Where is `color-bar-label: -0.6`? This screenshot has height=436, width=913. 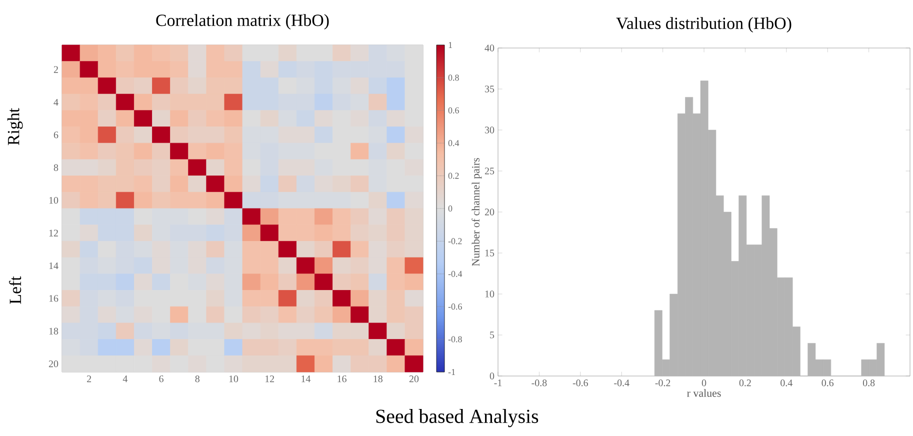 color-bar-label: -0.6 is located at coordinates (455, 307).